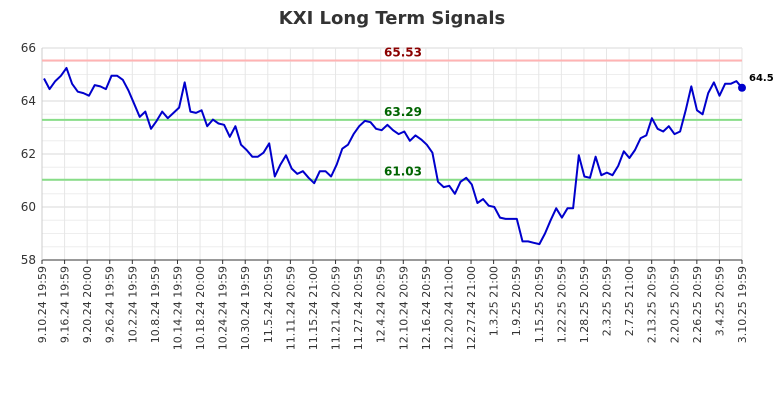 The width and height of the screenshot is (784, 400). I want to click on reference-line-label: 65.53, so click(403, 52).